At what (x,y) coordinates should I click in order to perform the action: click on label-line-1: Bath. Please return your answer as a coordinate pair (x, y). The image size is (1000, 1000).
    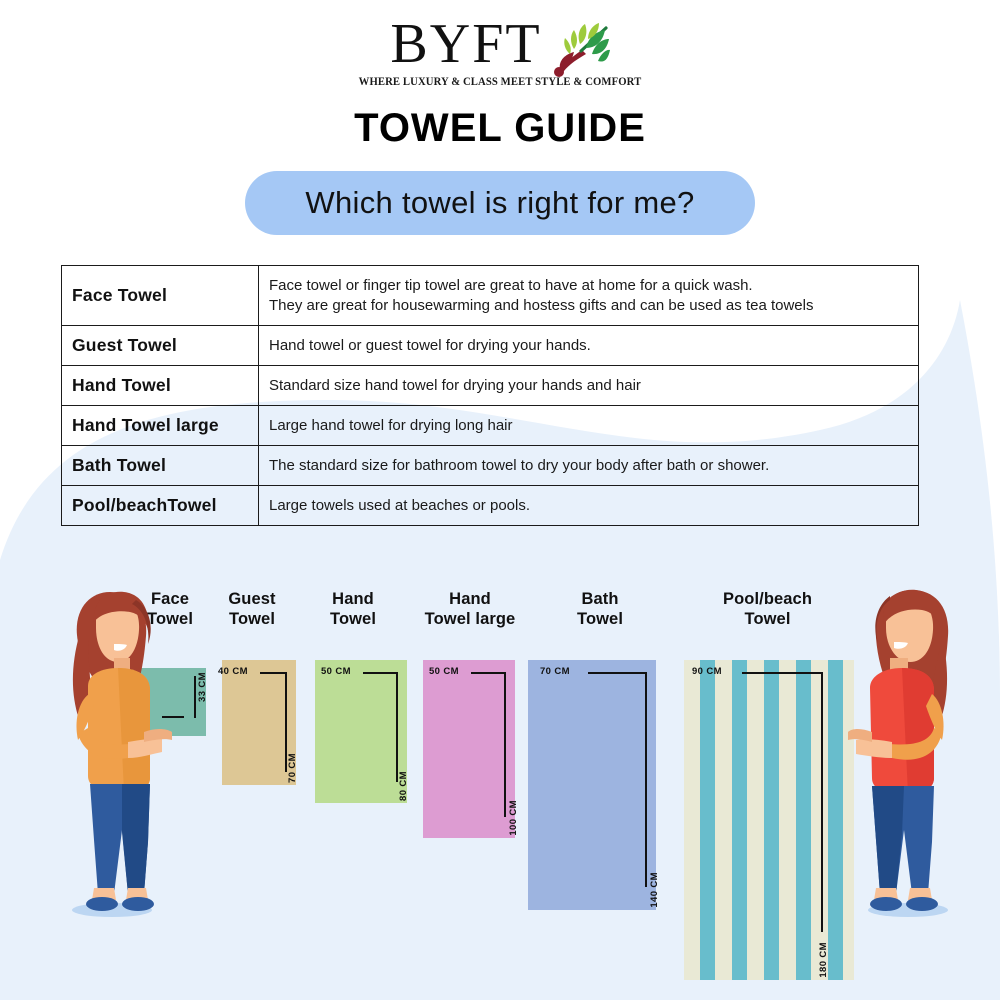
    Looking at the image, I should click on (600, 599).